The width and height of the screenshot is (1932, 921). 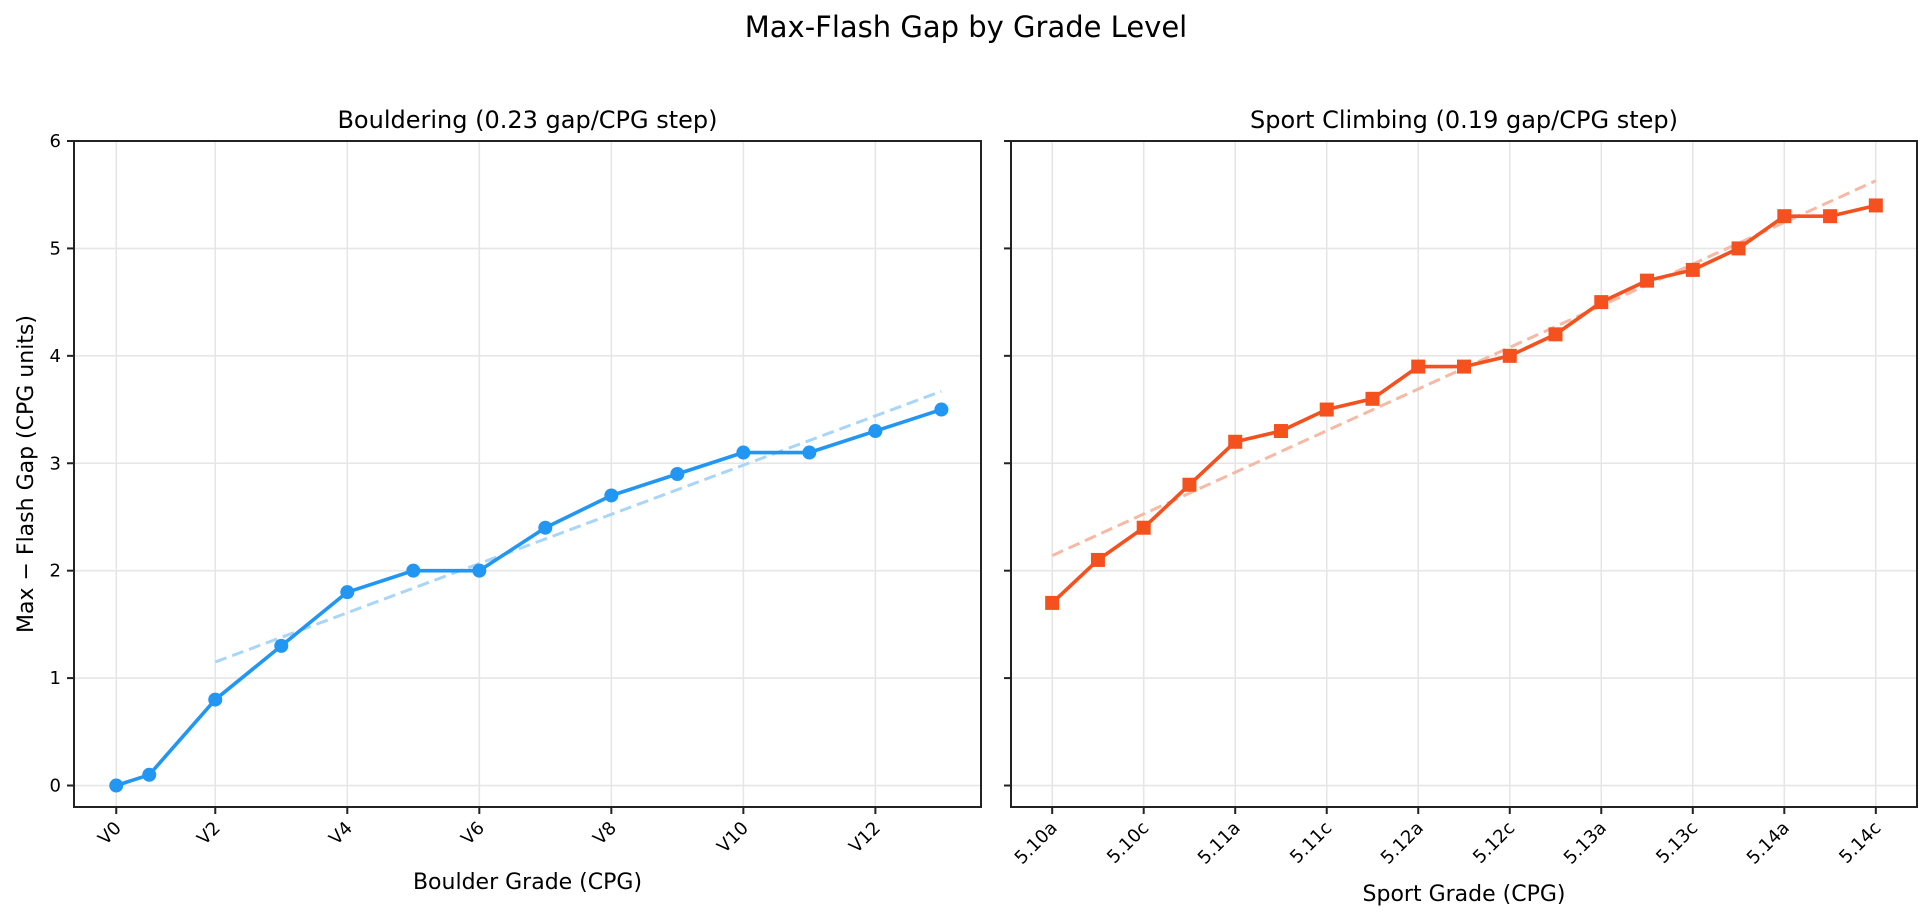 What do you see at coordinates (1494, 843) in the screenshot?
I see `x-tick-label: 5.12c` at bounding box center [1494, 843].